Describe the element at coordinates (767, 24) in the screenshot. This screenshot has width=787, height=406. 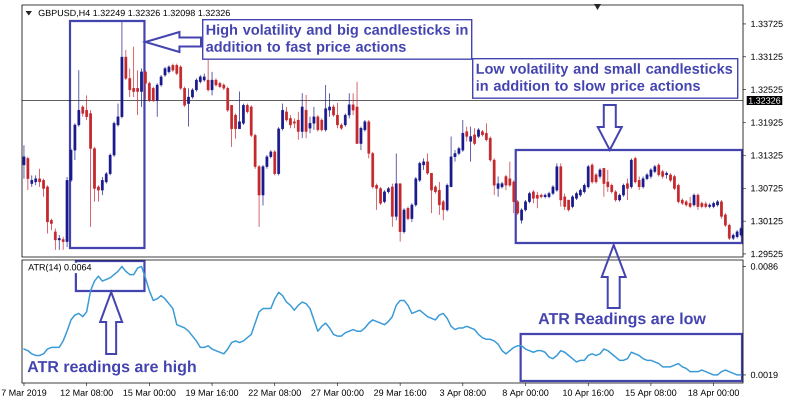
I see `y-tick-label: 1.33725` at that location.